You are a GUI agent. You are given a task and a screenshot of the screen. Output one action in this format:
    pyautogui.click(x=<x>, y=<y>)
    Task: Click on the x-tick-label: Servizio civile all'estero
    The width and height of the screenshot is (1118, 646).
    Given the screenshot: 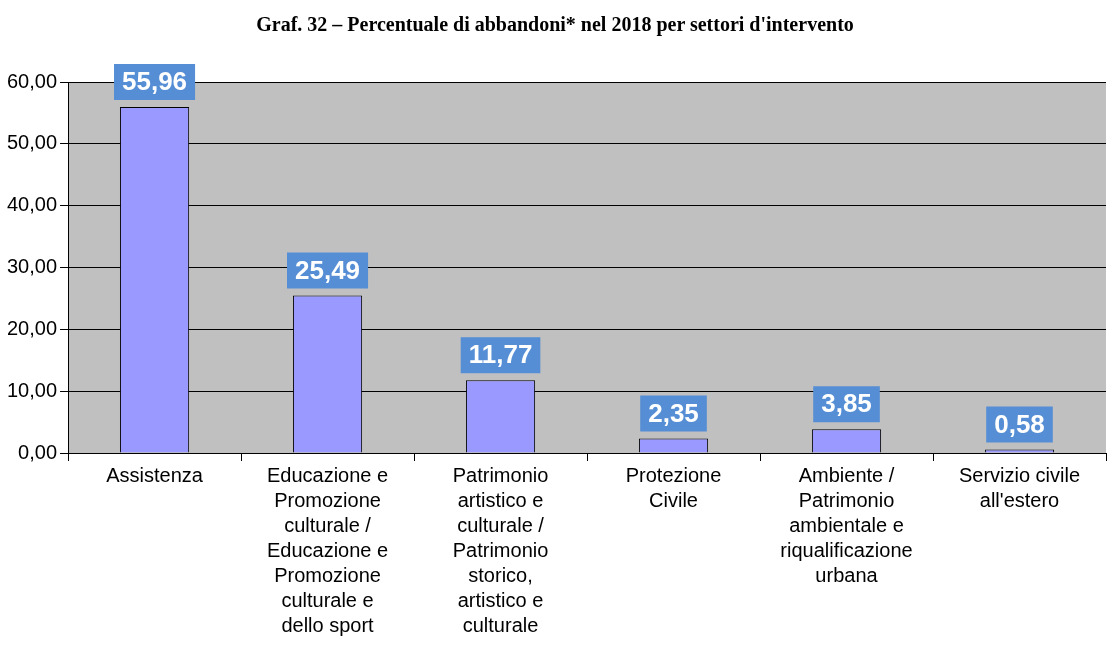 What is the action you would take?
    pyautogui.click(x=1019, y=488)
    